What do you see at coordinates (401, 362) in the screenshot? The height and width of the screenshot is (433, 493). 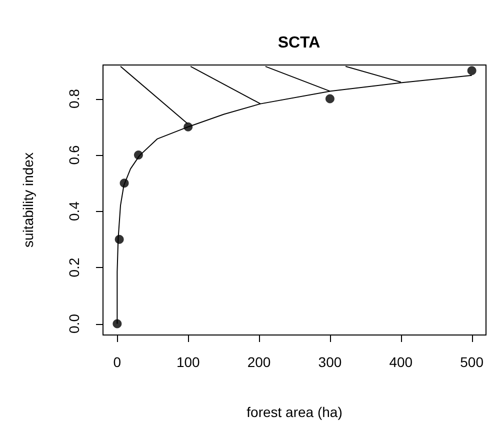 I see `x-tick-label: 400` at bounding box center [401, 362].